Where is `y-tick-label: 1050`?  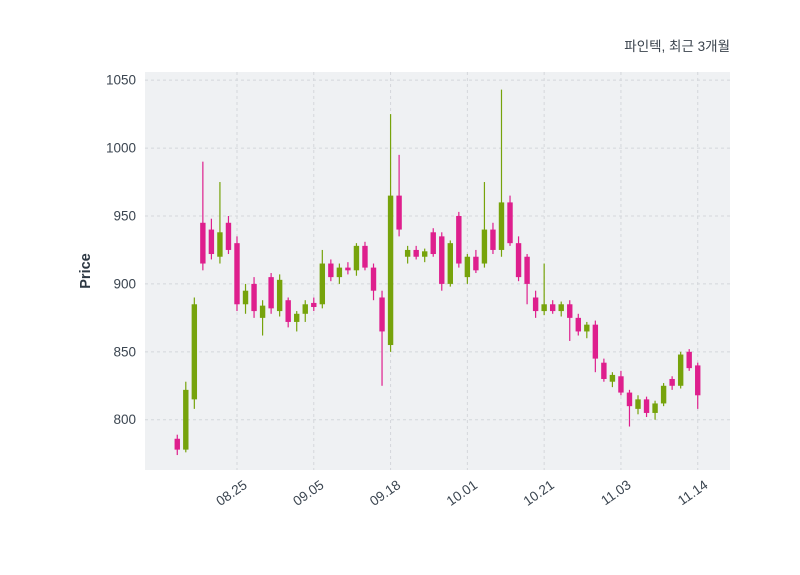 y-tick-label: 1050 is located at coordinates (121, 80).